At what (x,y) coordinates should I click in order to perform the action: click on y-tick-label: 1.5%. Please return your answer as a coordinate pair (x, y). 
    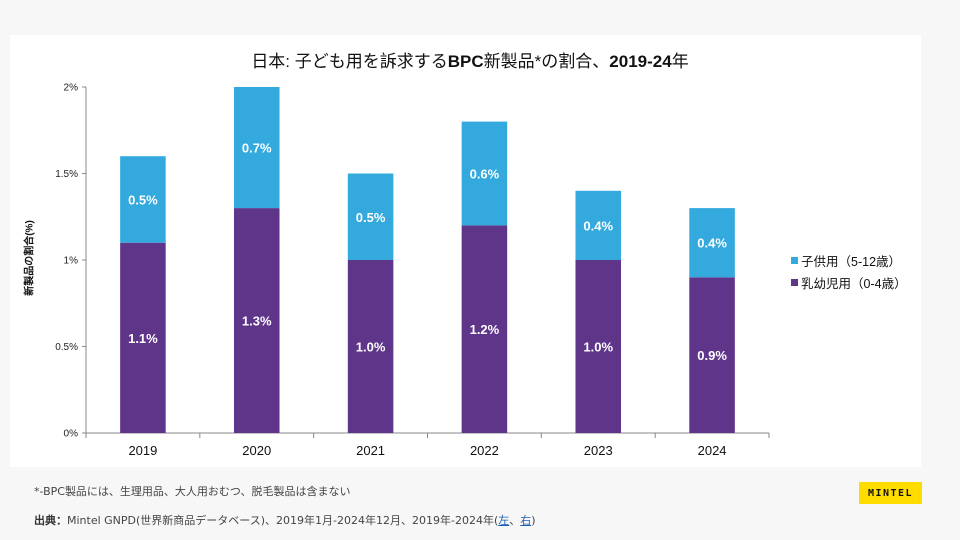
    Looking at the image, I should click on (66, 174).